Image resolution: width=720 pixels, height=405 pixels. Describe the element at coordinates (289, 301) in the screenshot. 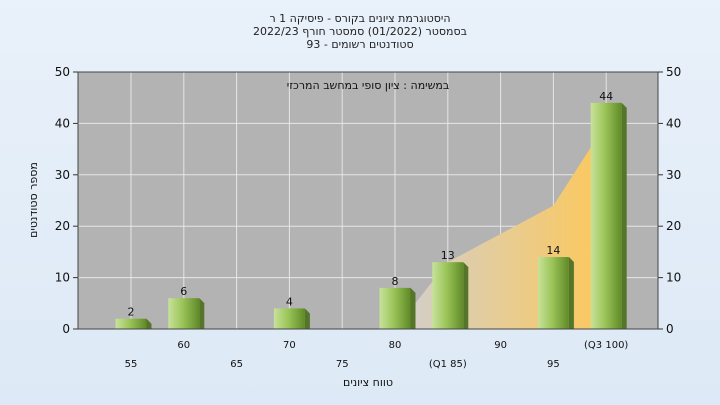

I see `data-label-3: 4` at that location.